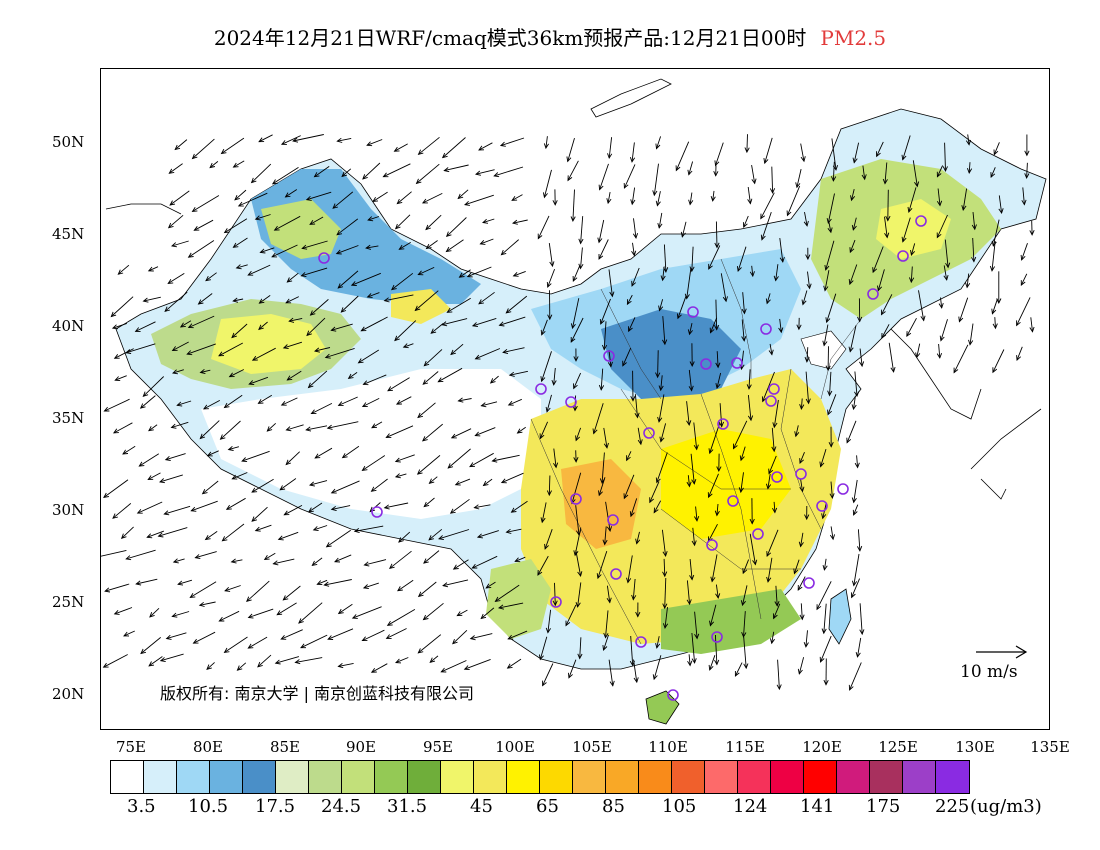  Describe the element at coordinates (631, 98) in the screenshot. I see `baikal-lake` at that location.